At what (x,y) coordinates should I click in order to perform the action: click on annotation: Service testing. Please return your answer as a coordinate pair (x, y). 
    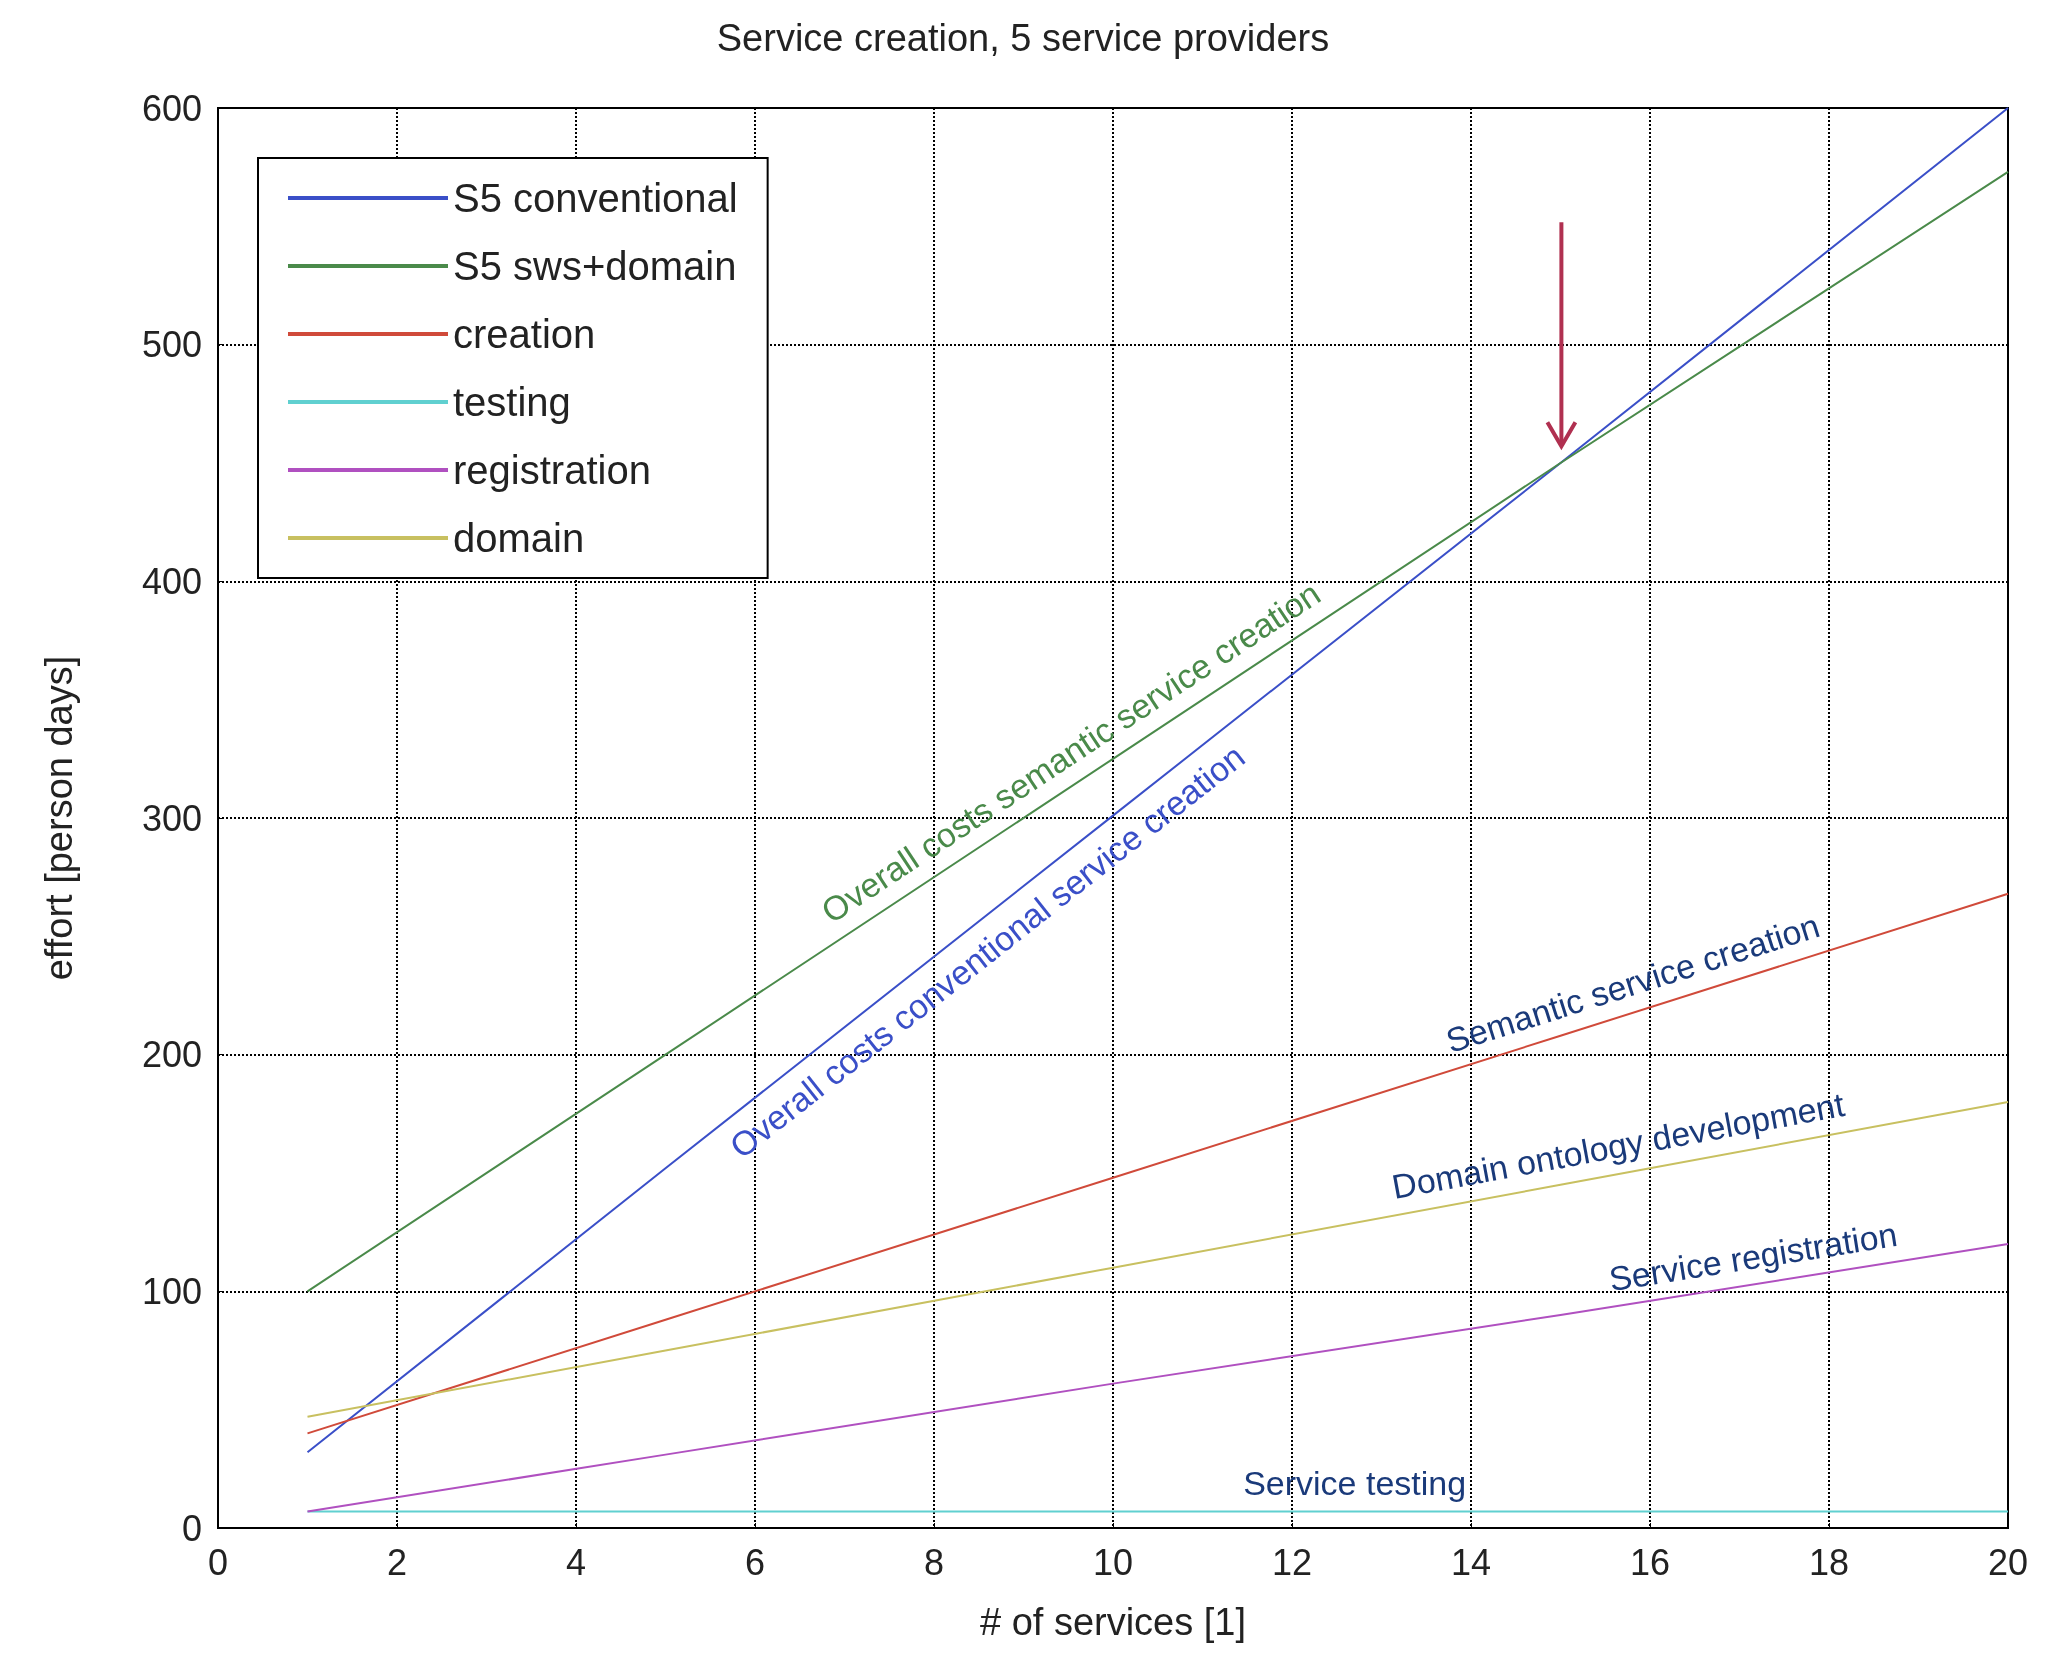
    Looking at the image, I should click on (1355, 1483).